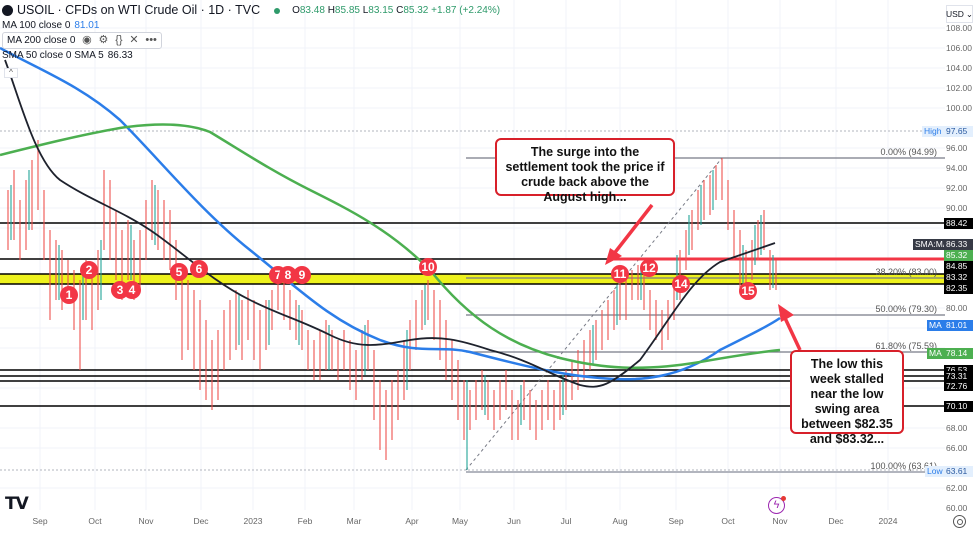  Describe the element at coordinates (87, 40) in the screenshot. I see `eye-icon: ◉` at that location.